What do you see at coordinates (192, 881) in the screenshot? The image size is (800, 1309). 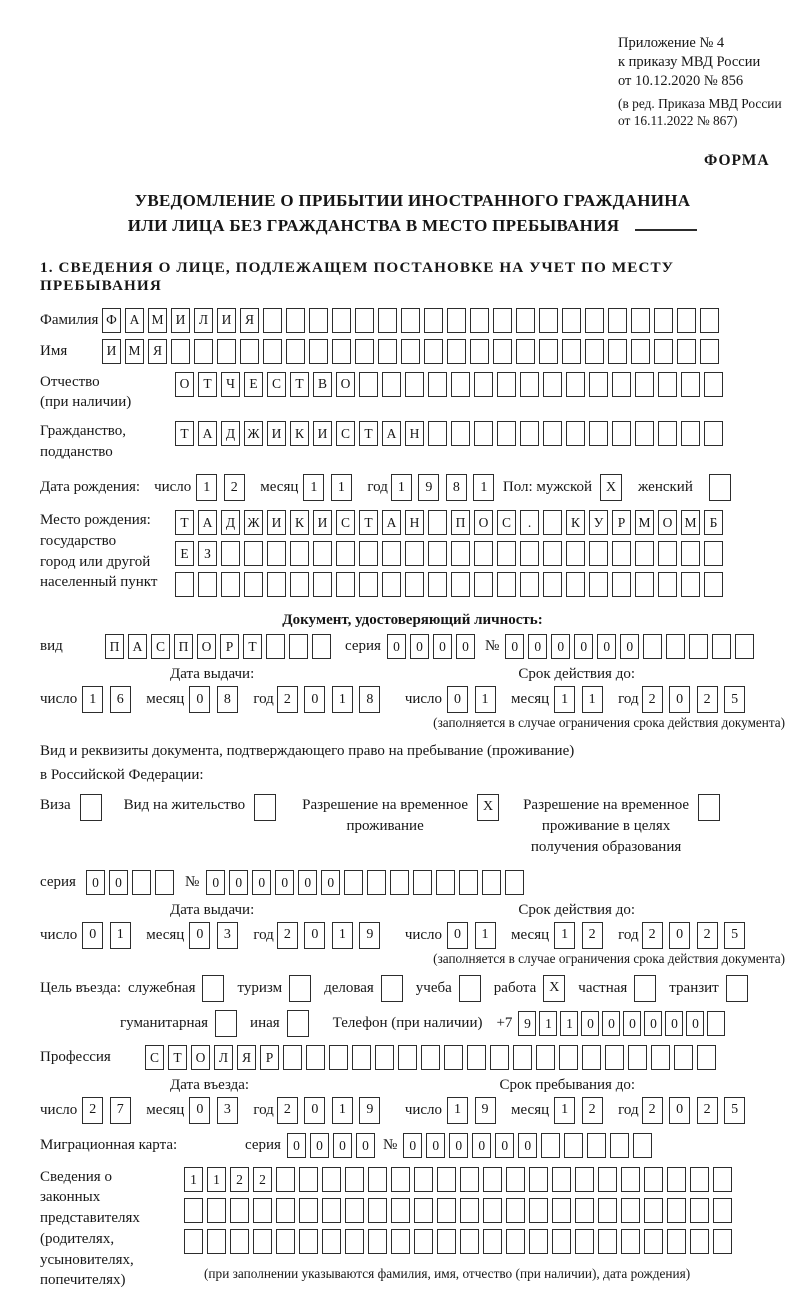 I see `res-number-label: №` at bounding box center [192, 881].